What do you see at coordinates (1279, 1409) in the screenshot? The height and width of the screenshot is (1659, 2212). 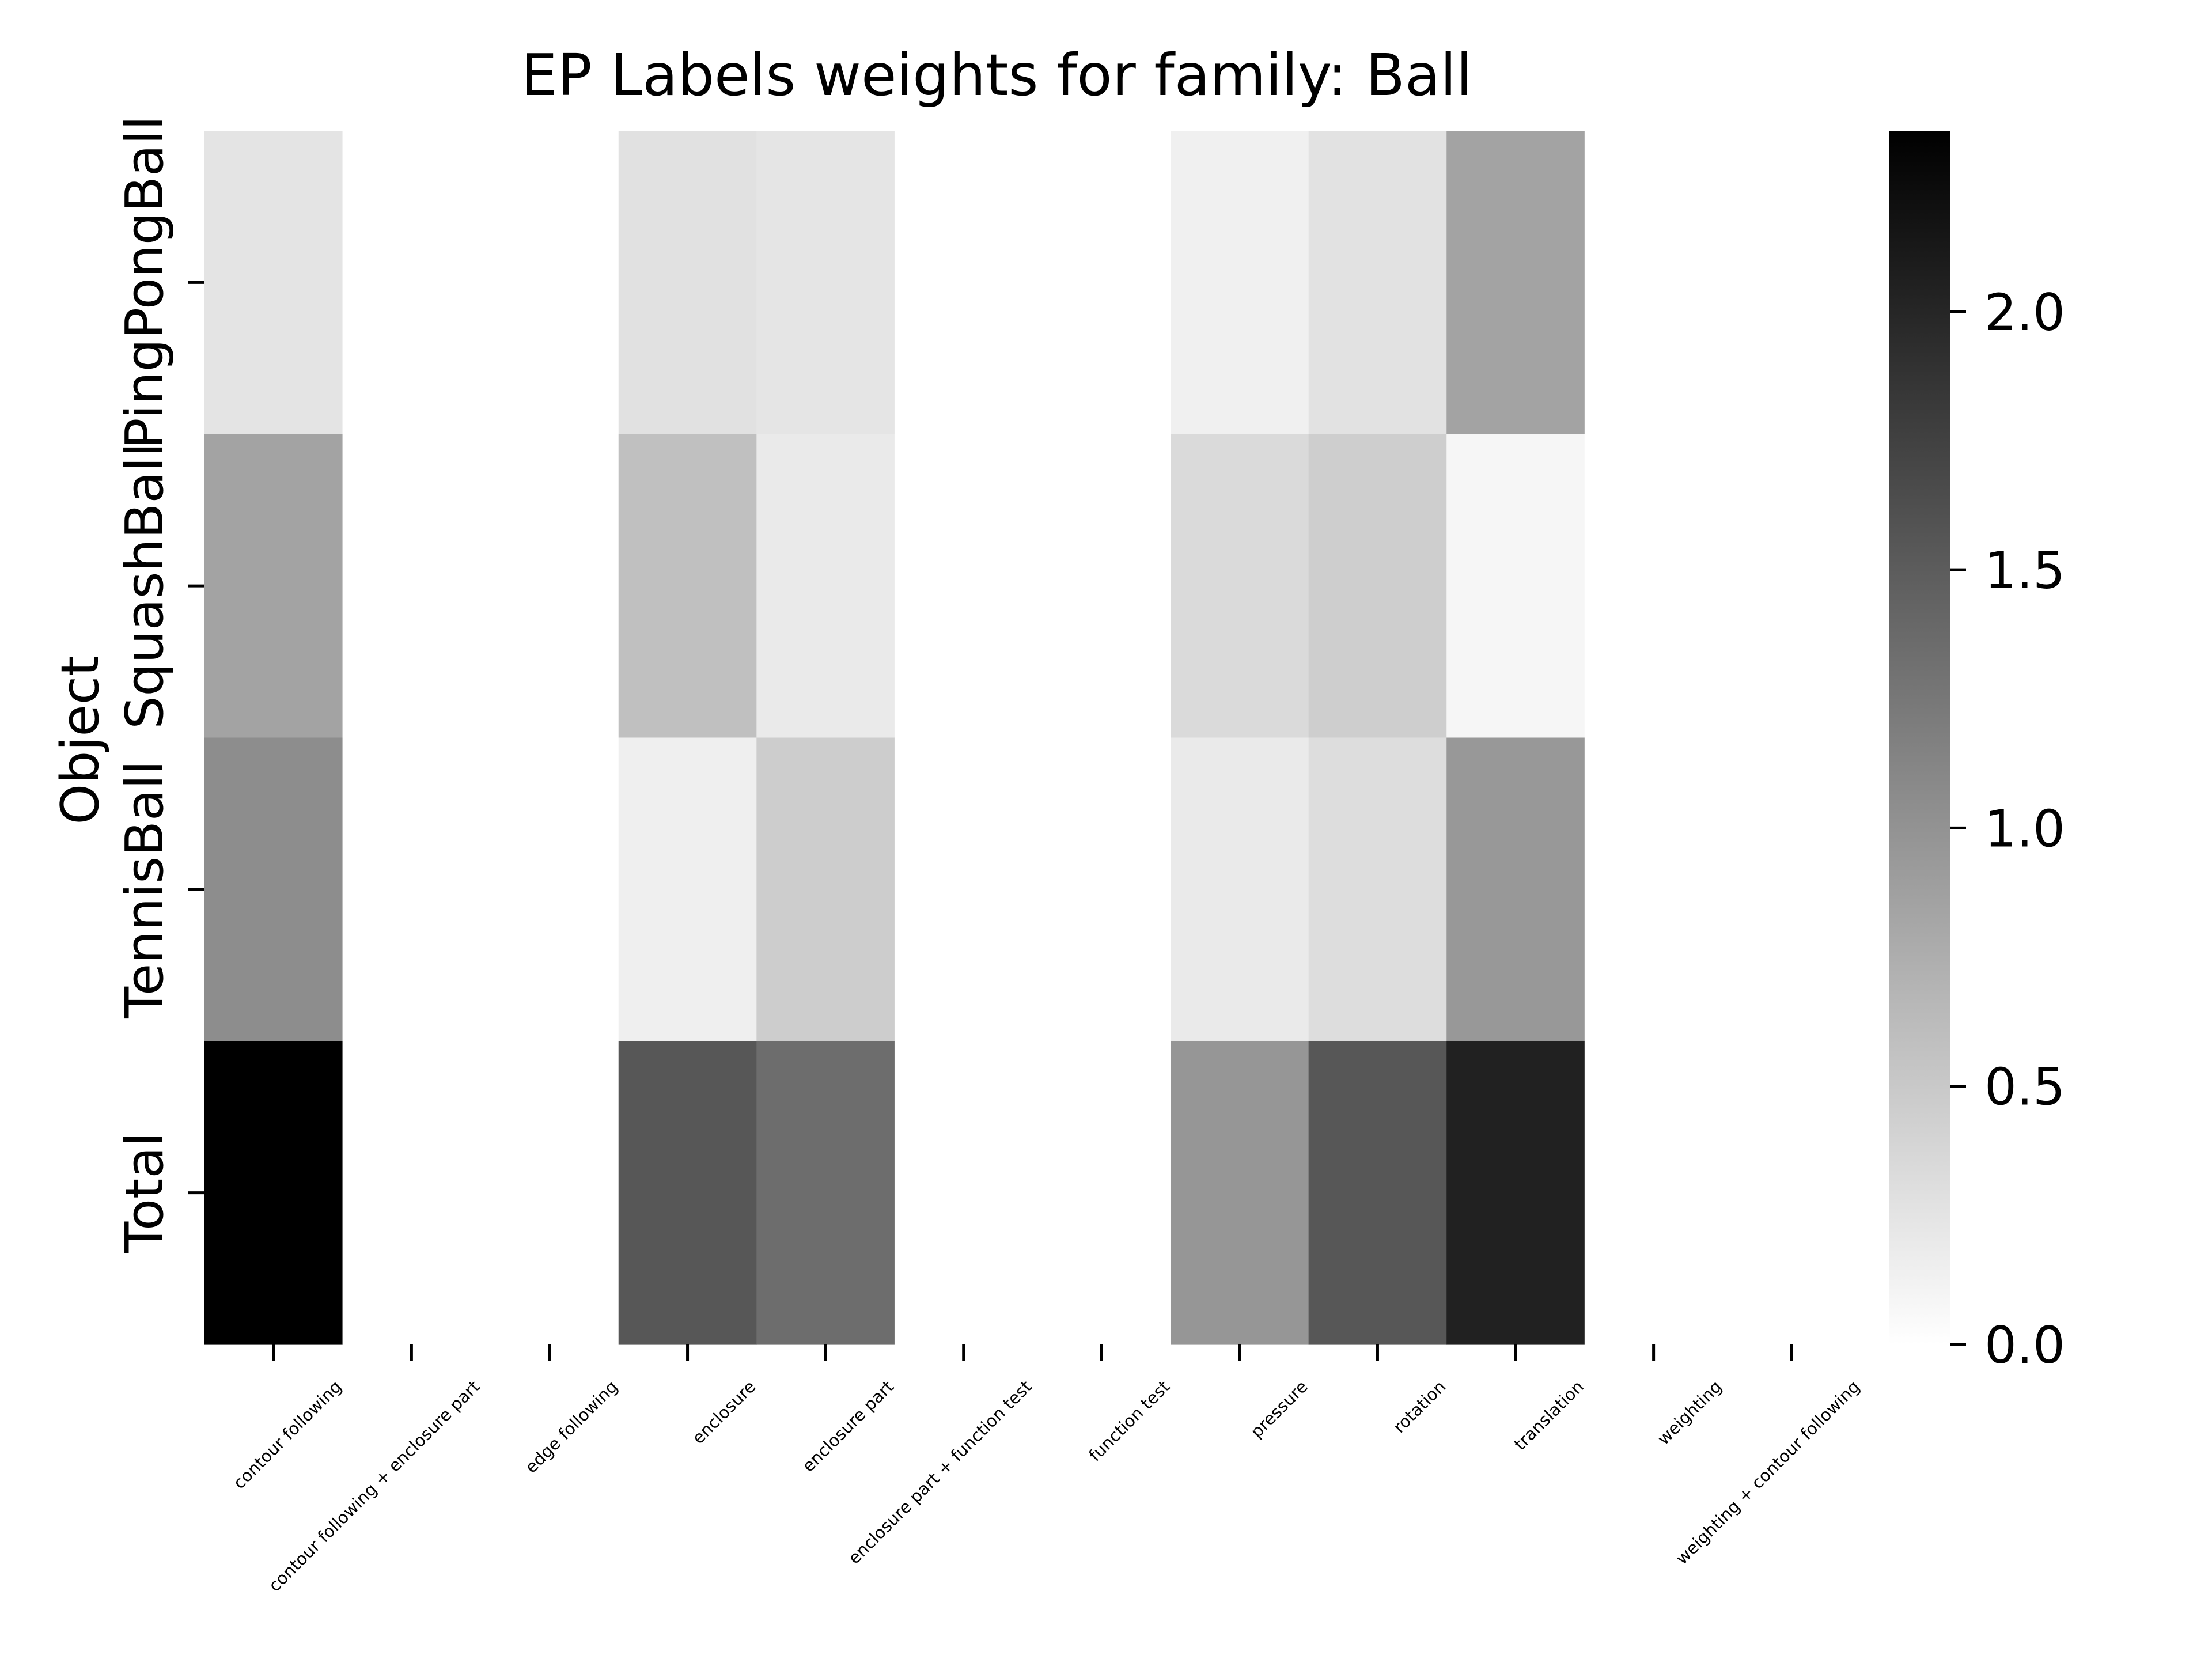 I see `x-tick-label: pressure` at bounding box center [1279, 1409].